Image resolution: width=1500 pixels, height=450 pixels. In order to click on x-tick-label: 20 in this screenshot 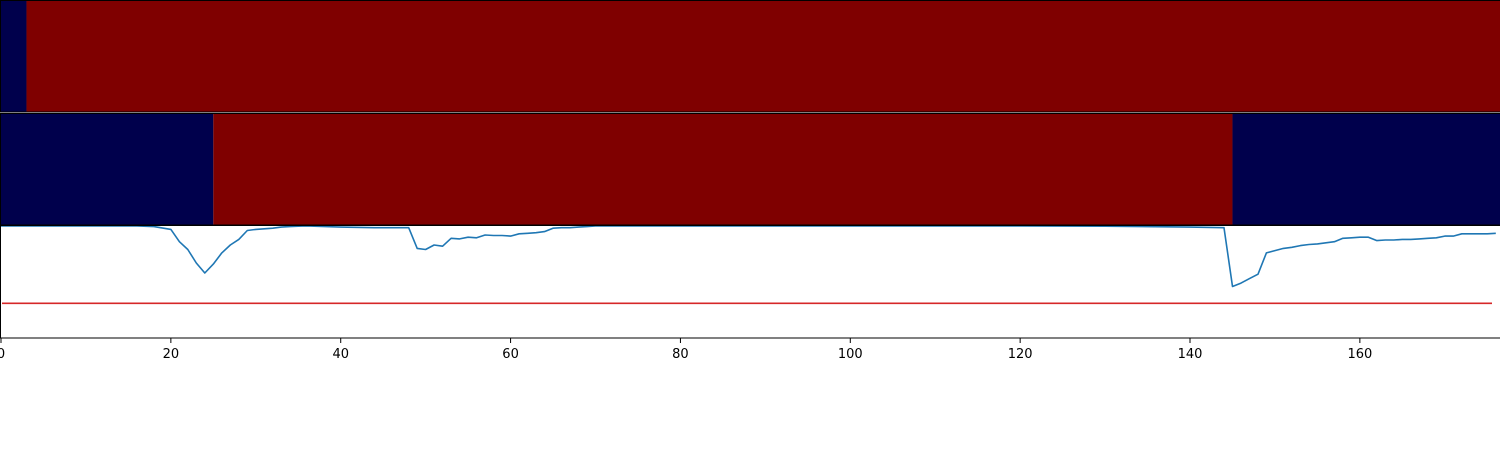, I will do `click(171, 354)`.